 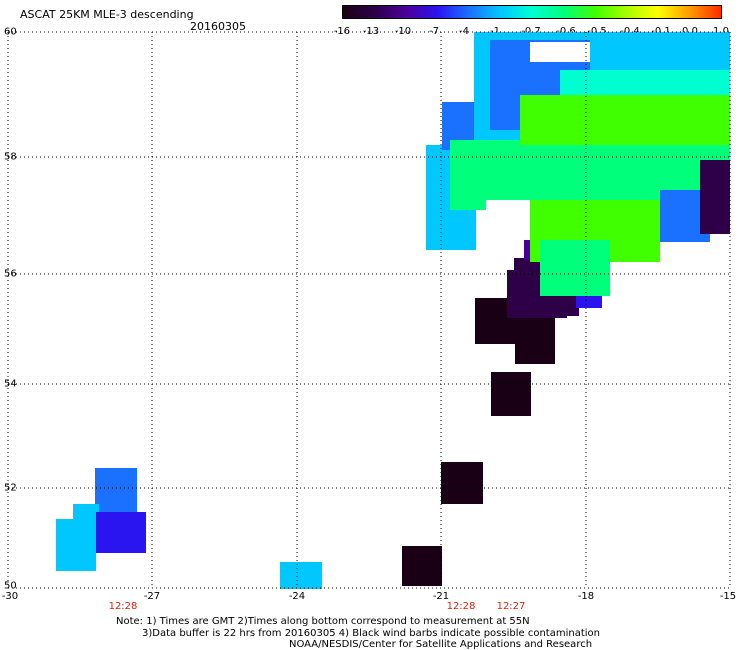 What do you see at coordinates (371, 31) in the screenshot?
I see `colorbar-label: -13` at bounding box center [371, 31].